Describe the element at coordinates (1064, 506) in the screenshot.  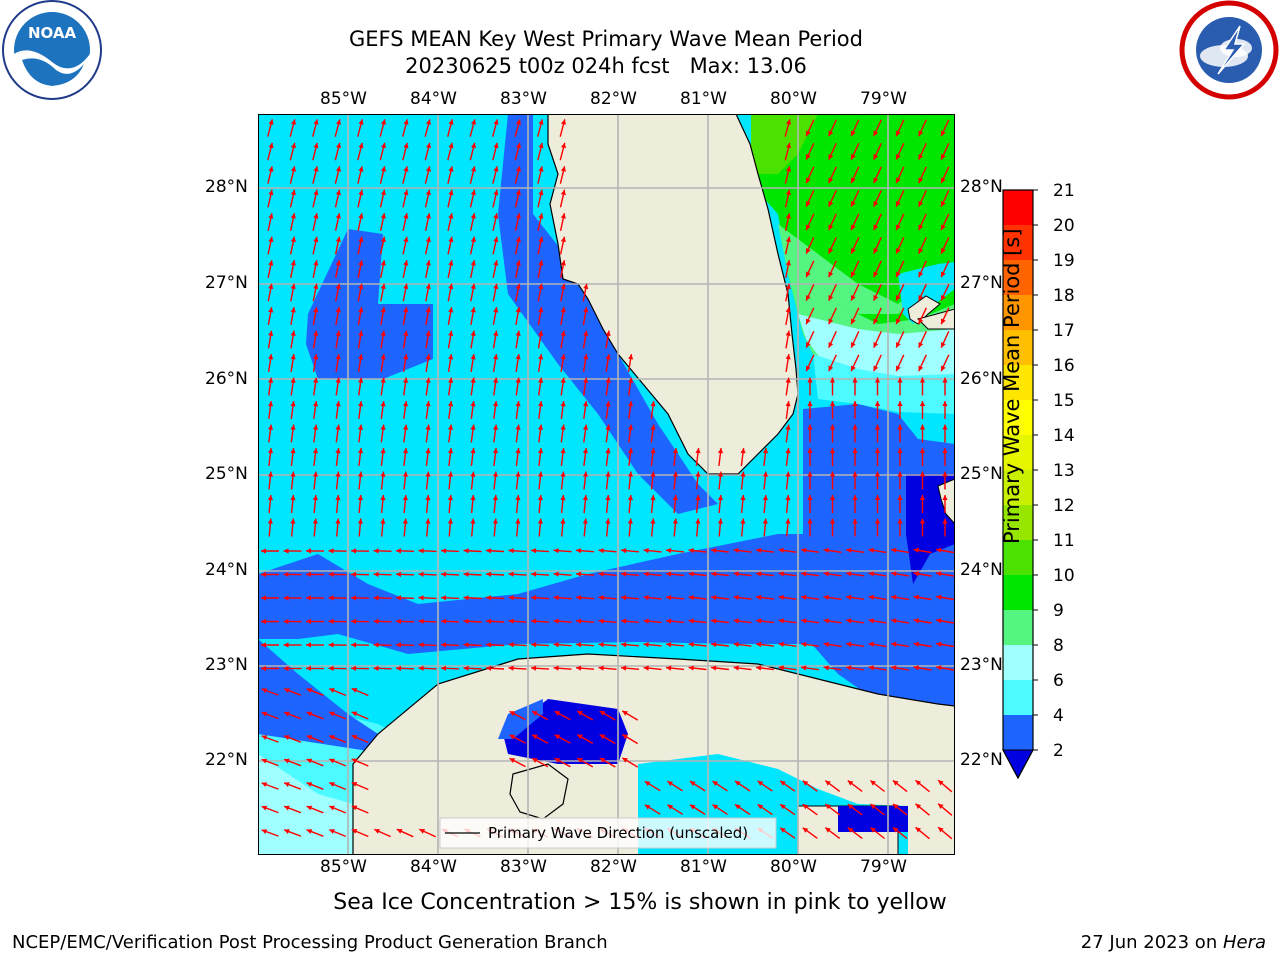
I see `colorbar-tick: 12` at that location.